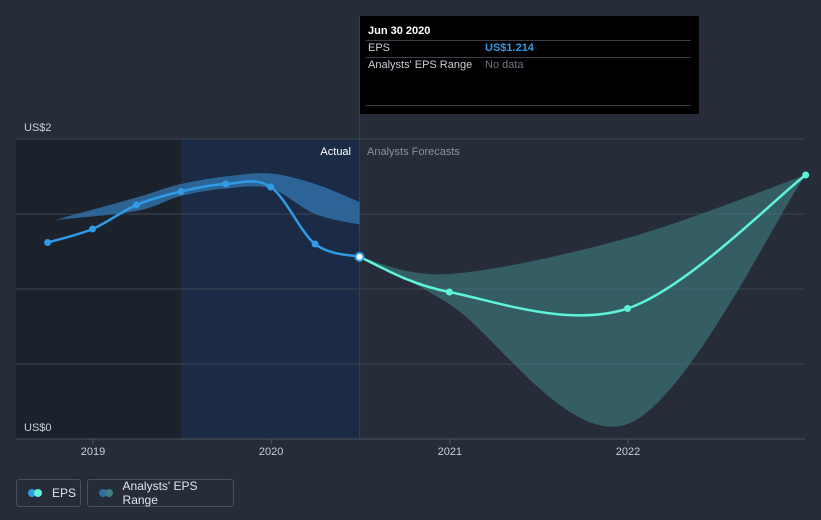 This screenshot has width=821, height=520. Describe the element at coordinates (379, 48) in the screenshot. I see `tooltip-eps-label: EPS` at that location.